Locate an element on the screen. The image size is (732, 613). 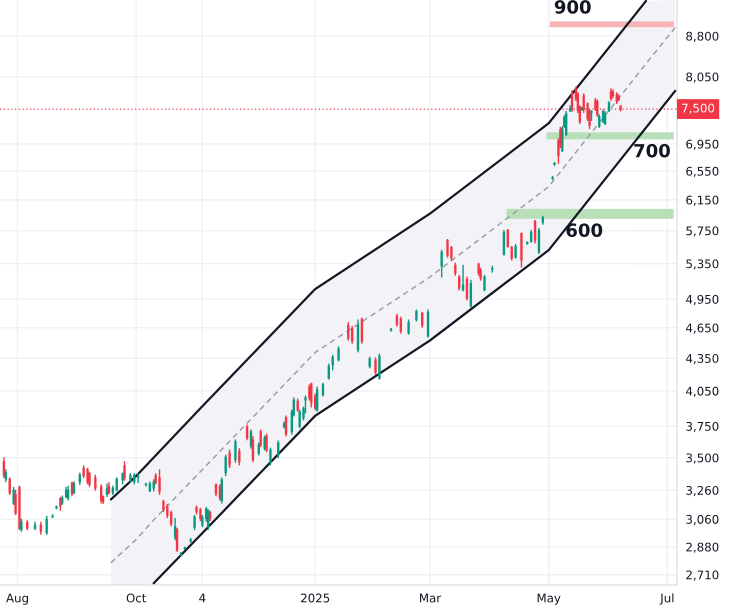
x-tick-label: Oct is located at coordinates (136, 598).